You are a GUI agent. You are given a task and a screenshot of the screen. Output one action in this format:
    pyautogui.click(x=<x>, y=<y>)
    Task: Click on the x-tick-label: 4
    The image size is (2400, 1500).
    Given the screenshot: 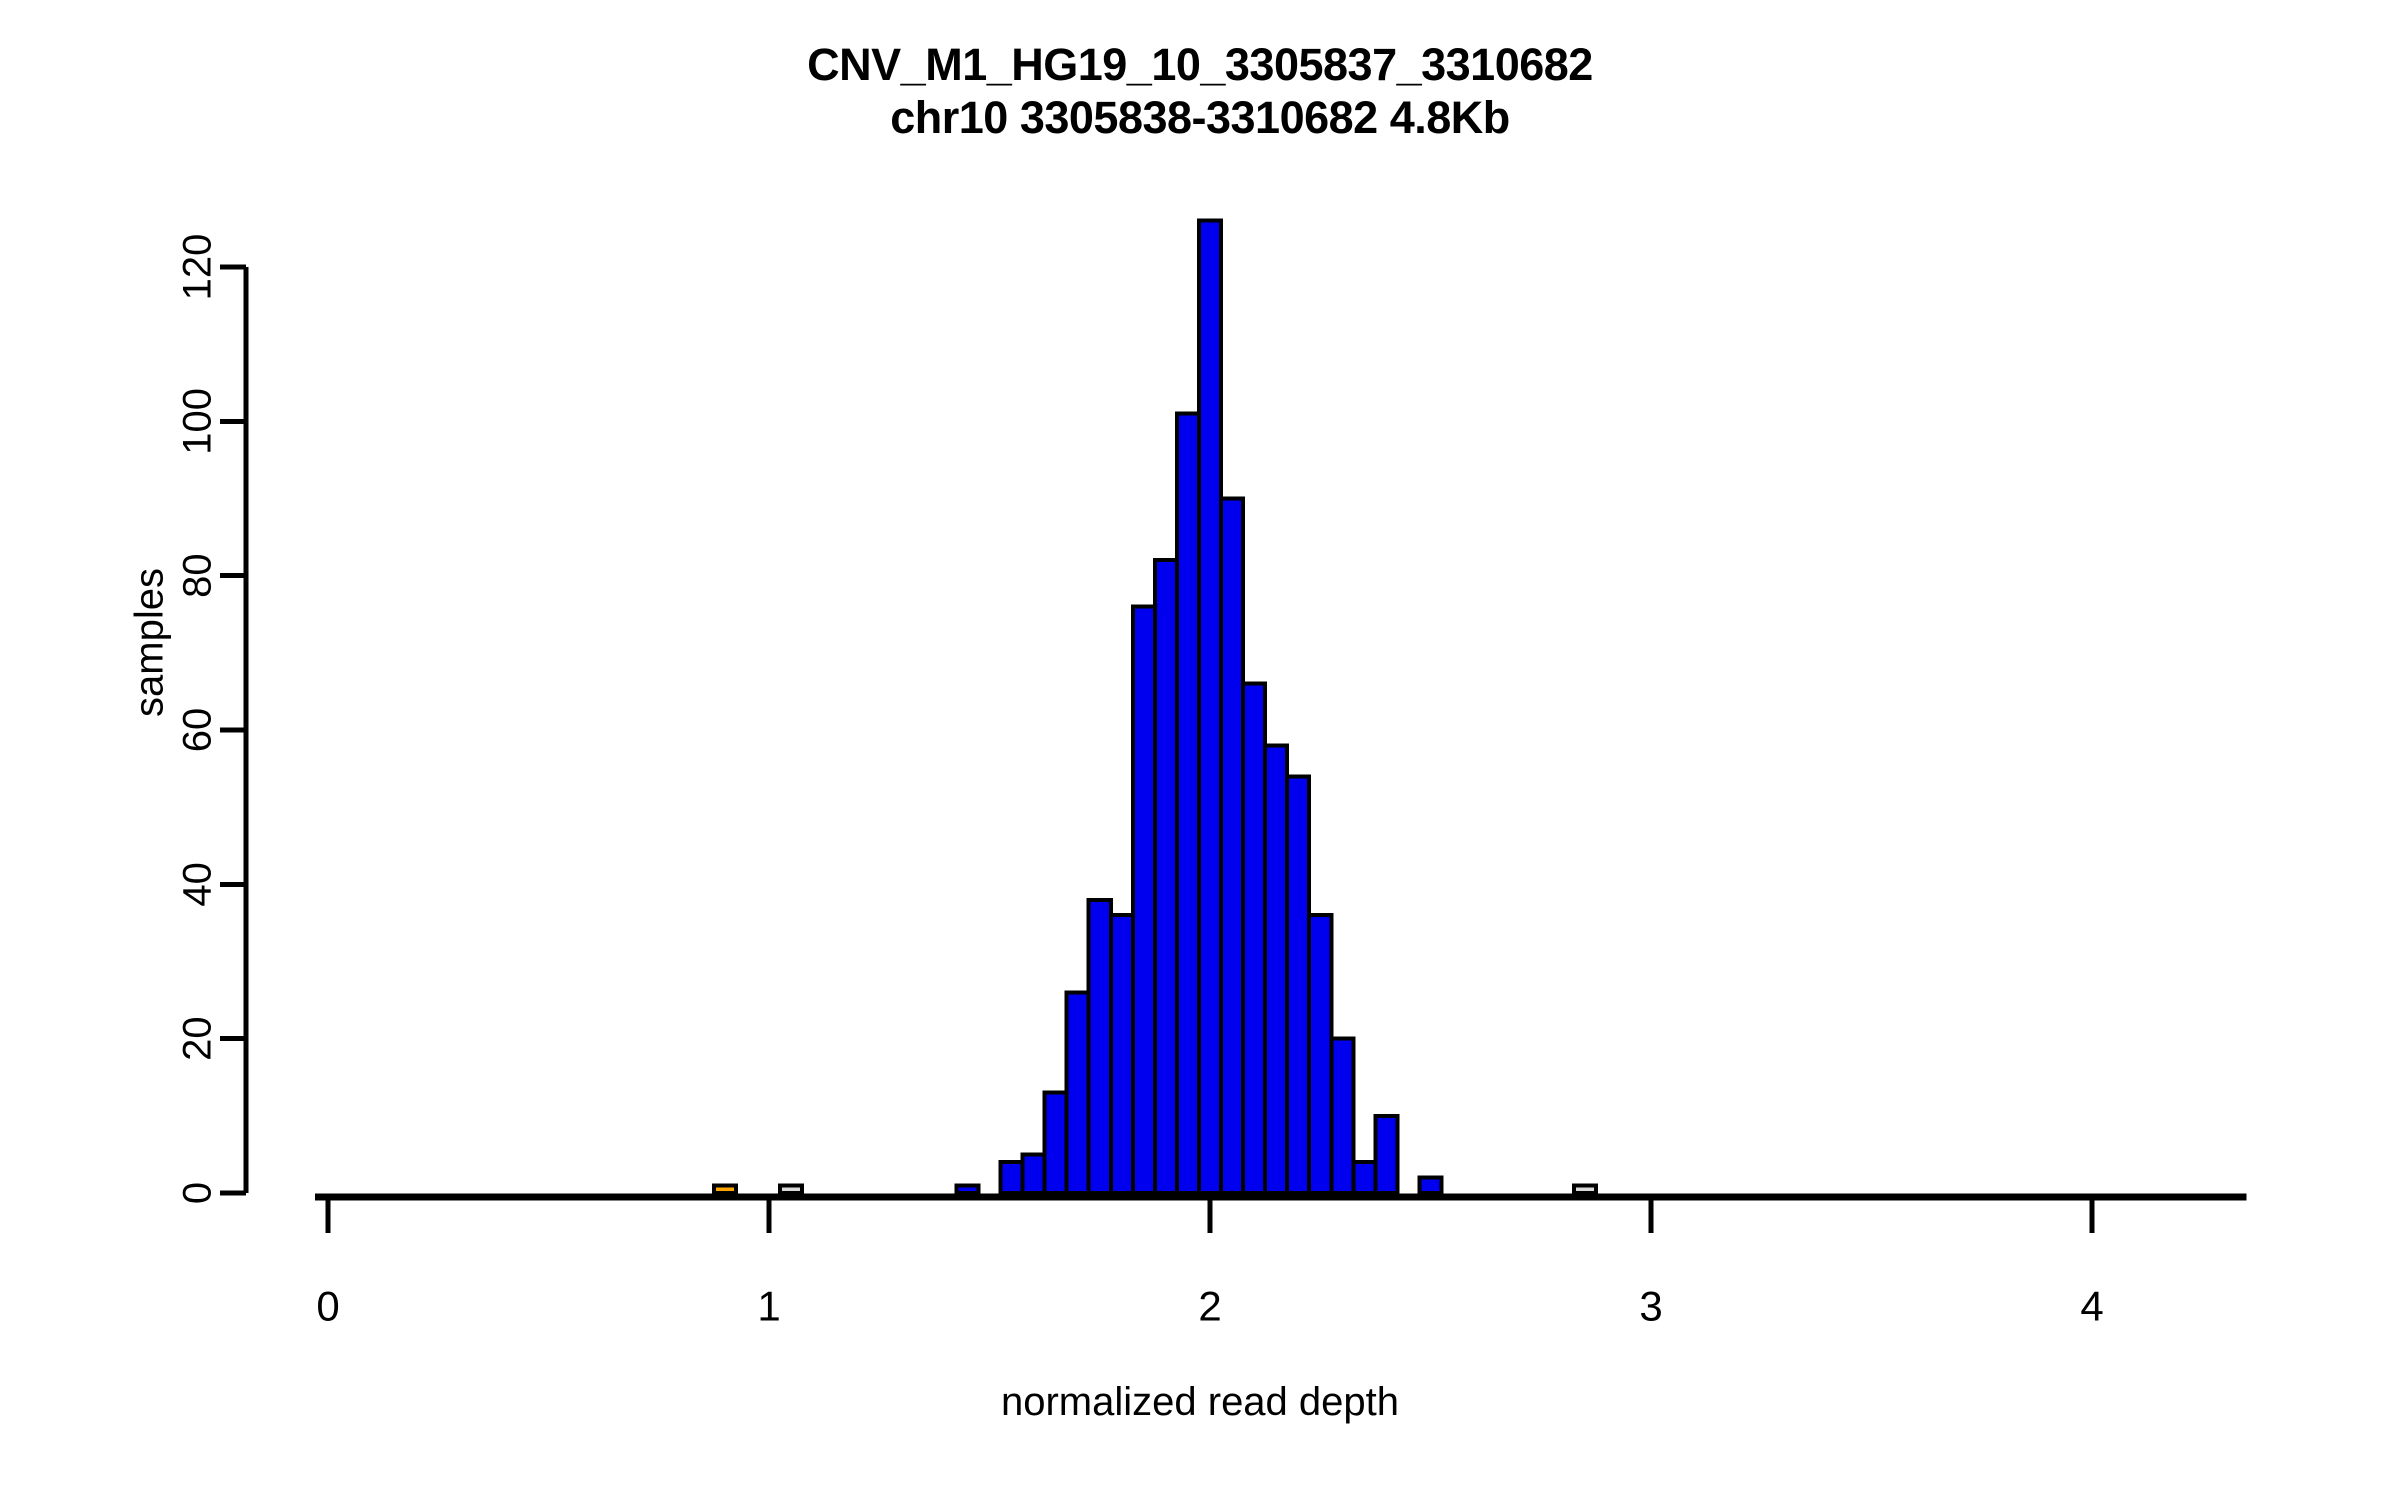 What is the action you would take?
    pyautogui.click(x=2091, y=1305)
    